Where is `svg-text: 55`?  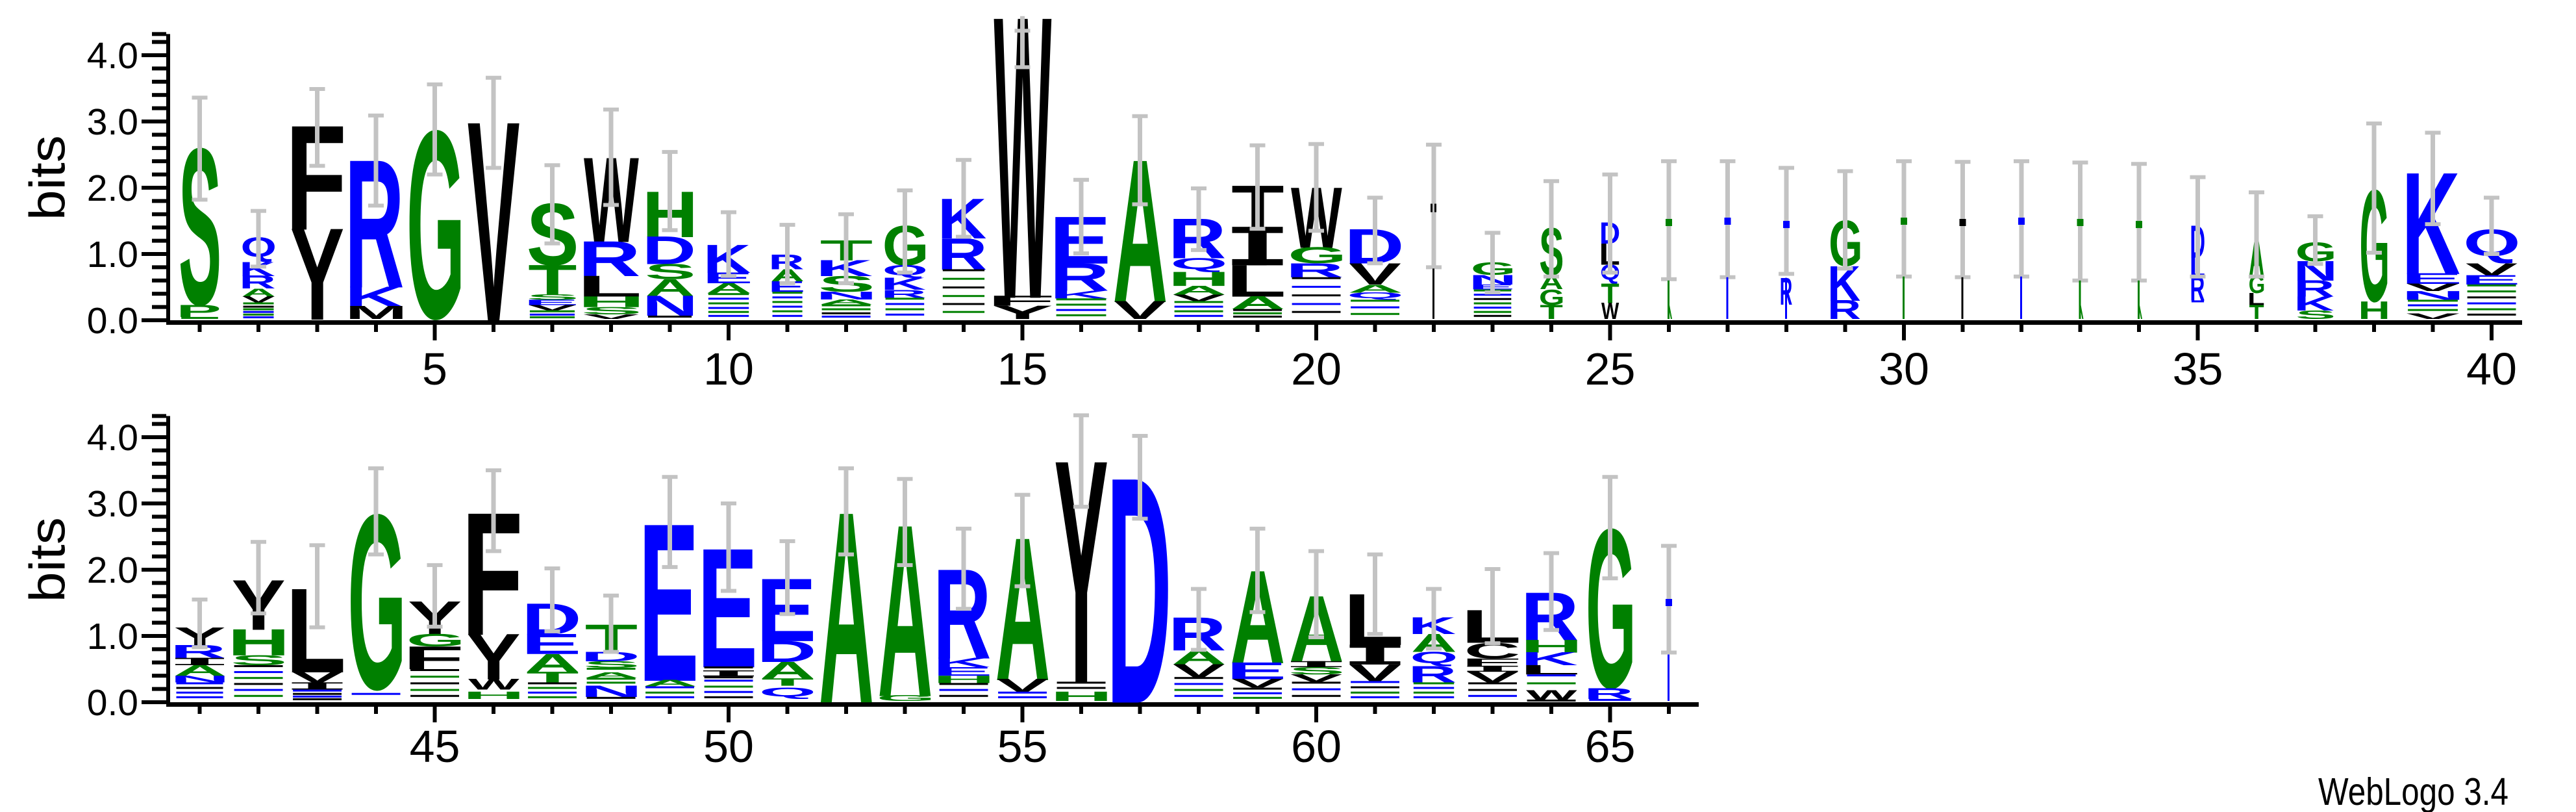
svg-text: 55 is located at coordinates (1022, 746).